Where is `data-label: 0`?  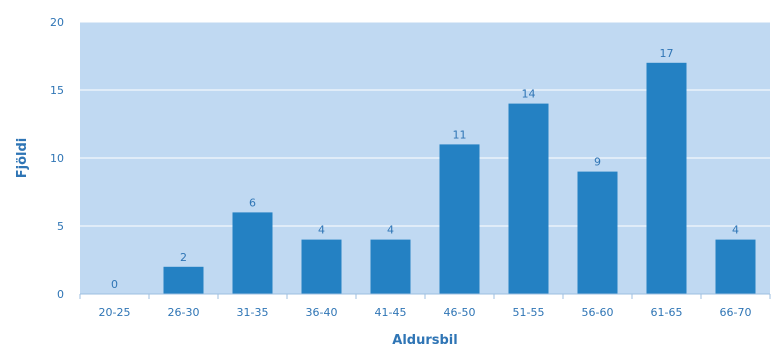
data-label: 0 is located at coordinates (114, 284).